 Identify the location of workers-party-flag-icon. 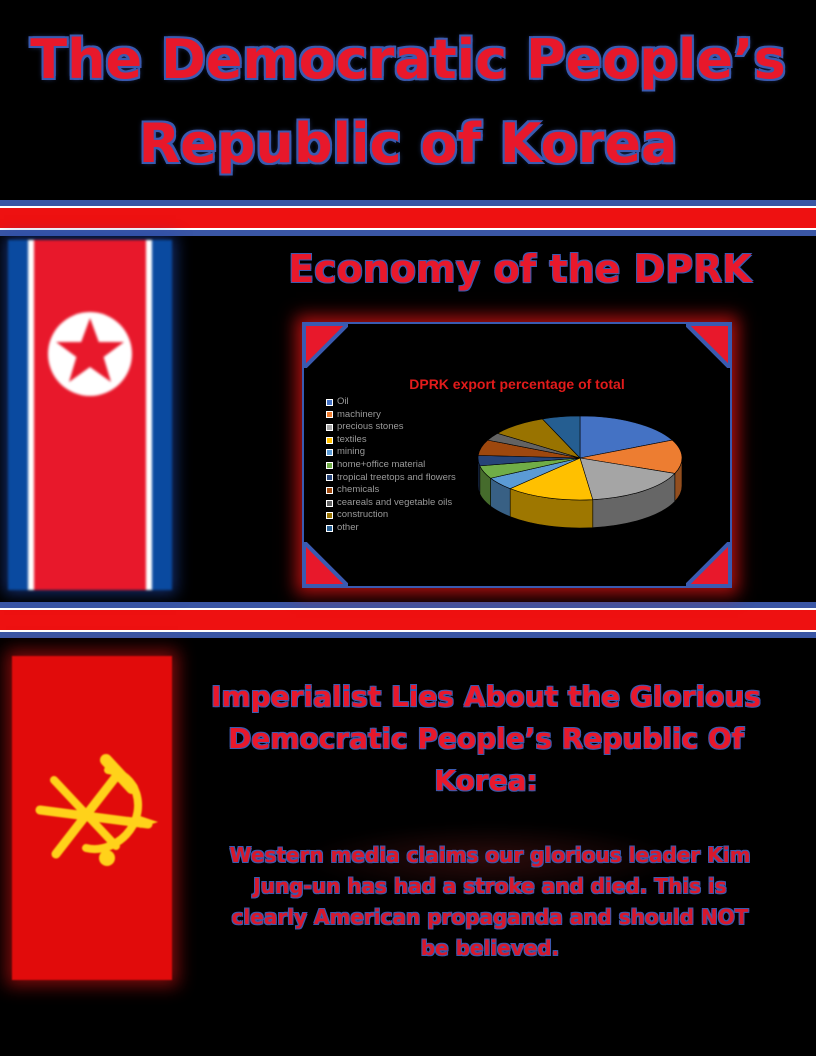
(92, 818).